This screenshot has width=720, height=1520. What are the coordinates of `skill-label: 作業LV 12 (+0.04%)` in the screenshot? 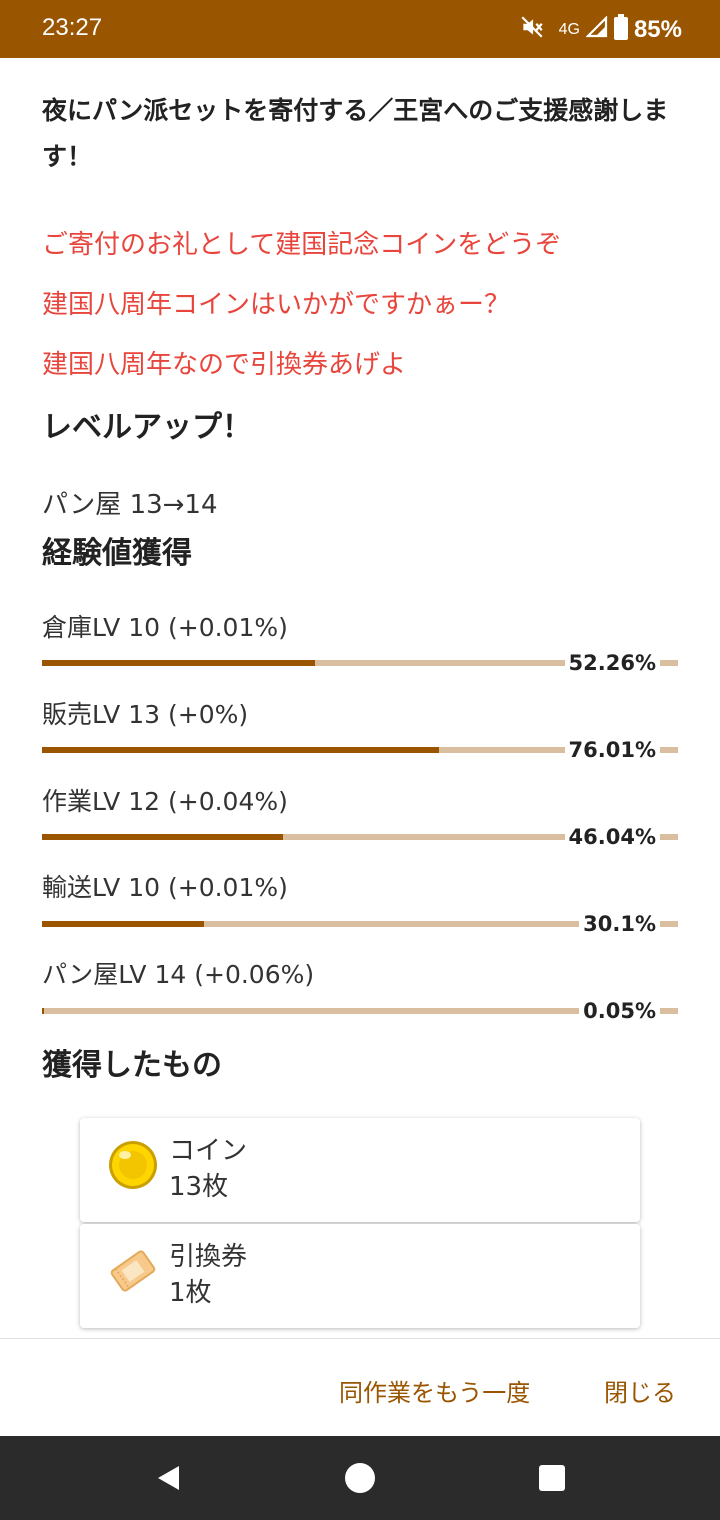 It's located at (165, 801).